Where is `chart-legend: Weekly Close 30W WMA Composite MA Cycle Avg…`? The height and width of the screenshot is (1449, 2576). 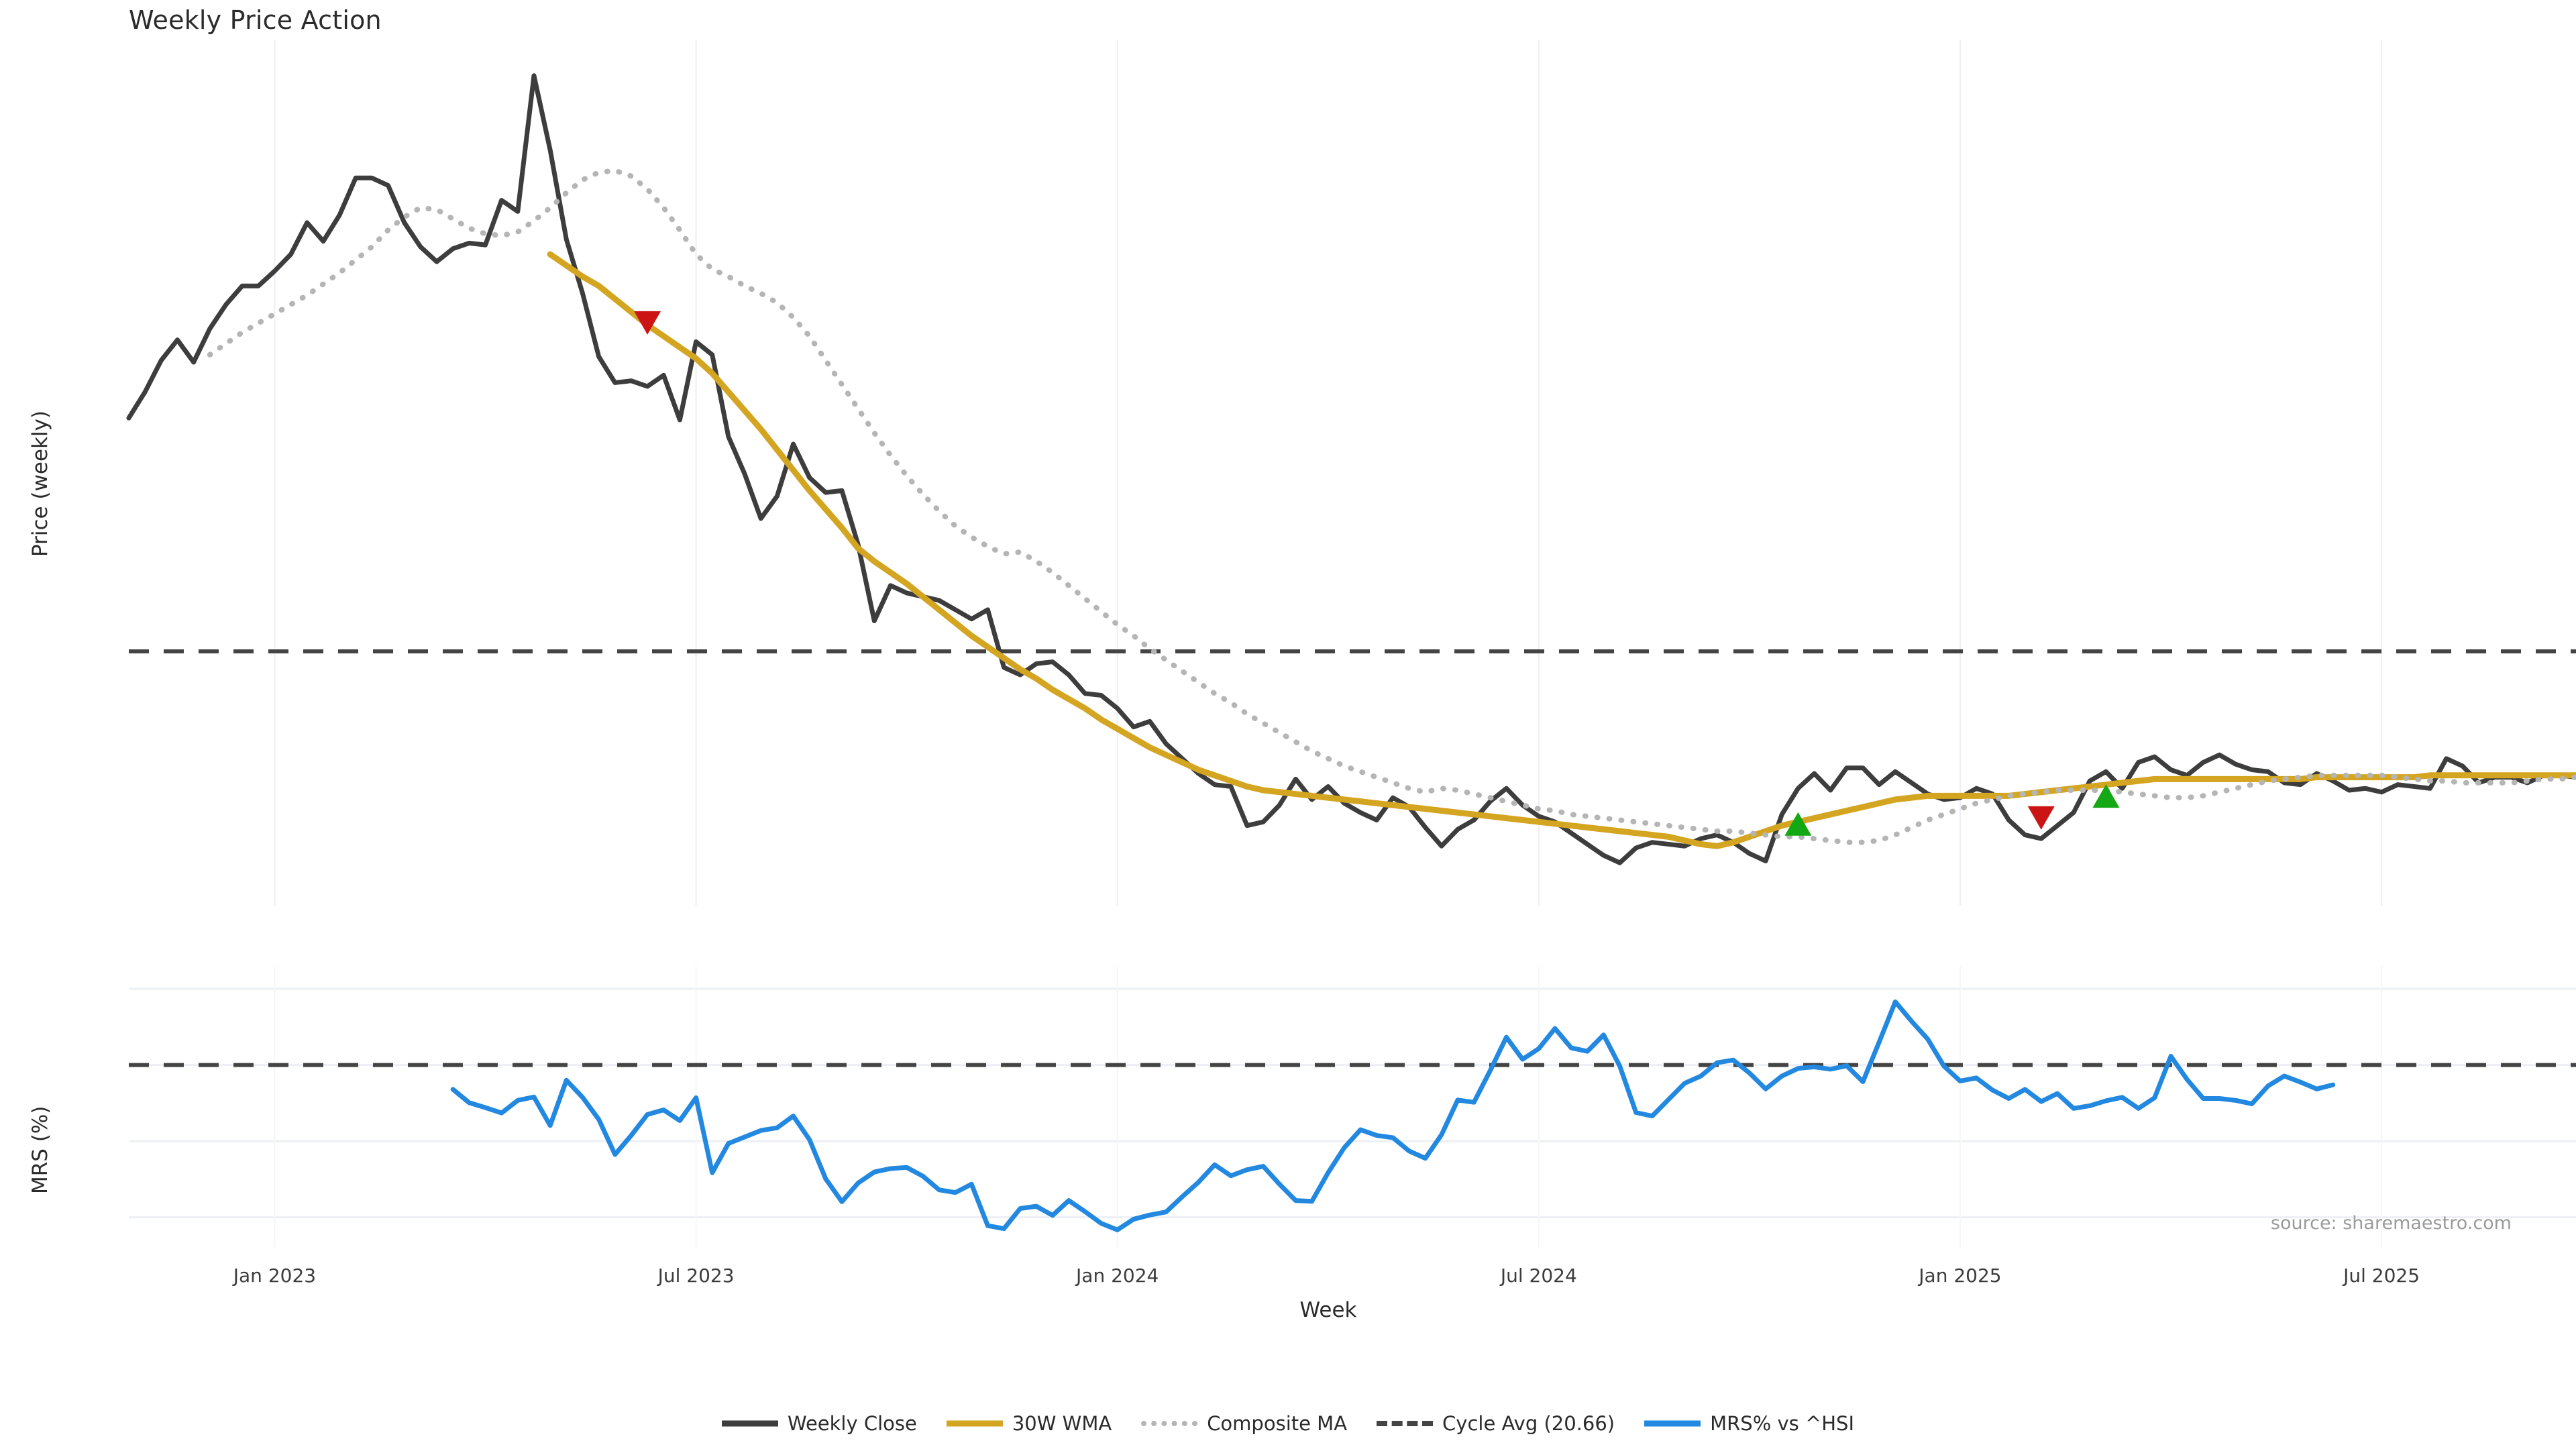
chart-legend: Weekly Close 30W WMA Composite MA Cycle Avg… is located at coordinates (1288, 1423).